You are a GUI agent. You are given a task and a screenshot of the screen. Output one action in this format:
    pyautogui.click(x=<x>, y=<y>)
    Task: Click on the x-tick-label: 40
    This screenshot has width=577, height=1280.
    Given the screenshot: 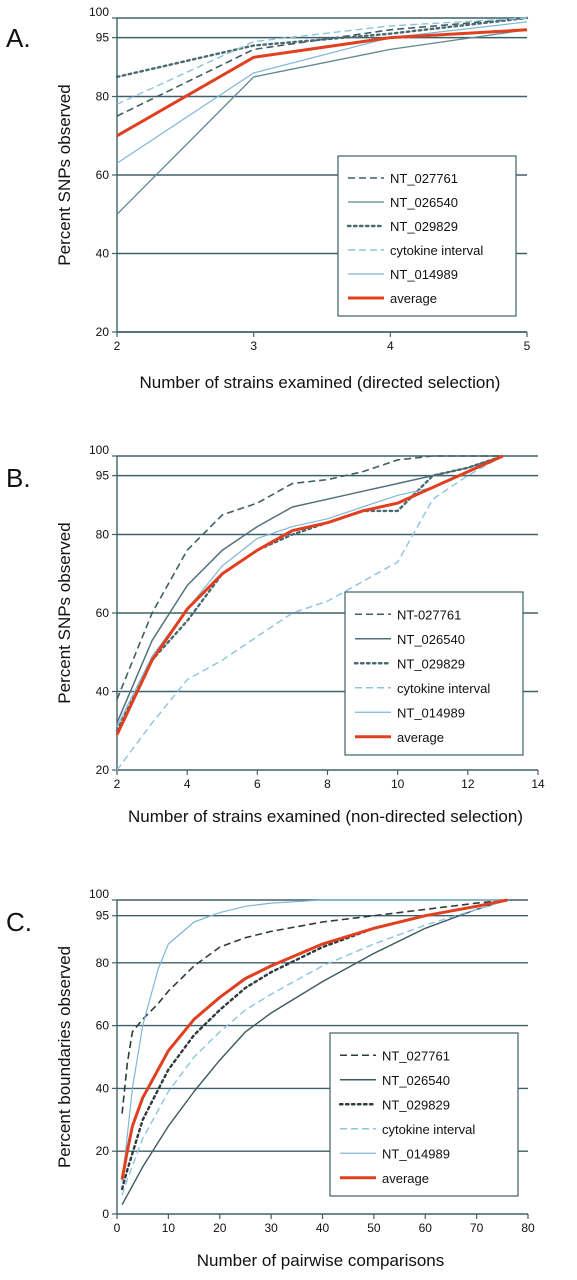 What is the action you would take?
    pyautogui.click(x=323, y=1228)
    